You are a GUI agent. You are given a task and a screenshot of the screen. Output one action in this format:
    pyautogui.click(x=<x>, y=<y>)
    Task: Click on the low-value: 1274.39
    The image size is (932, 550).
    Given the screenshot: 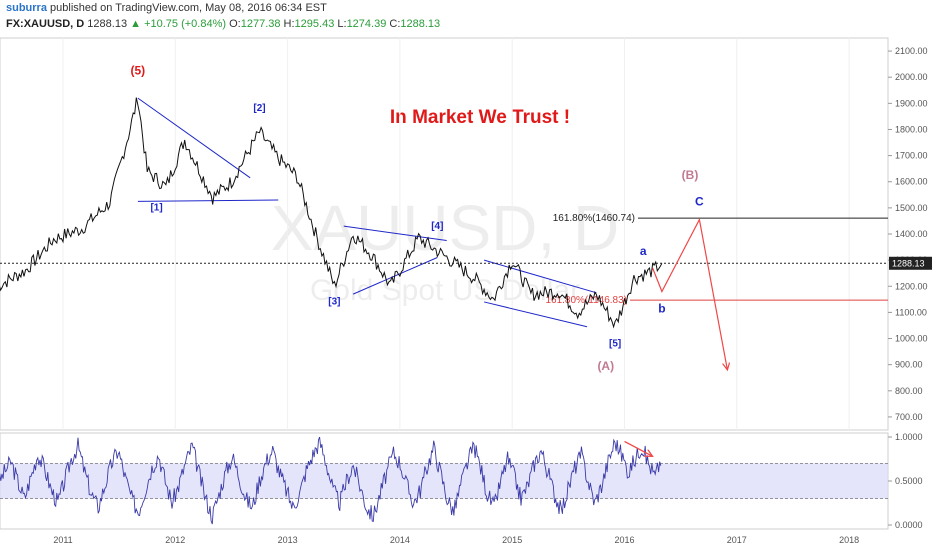 What is the action you would take?
    pyautogui.click(x=366, y=24)
    